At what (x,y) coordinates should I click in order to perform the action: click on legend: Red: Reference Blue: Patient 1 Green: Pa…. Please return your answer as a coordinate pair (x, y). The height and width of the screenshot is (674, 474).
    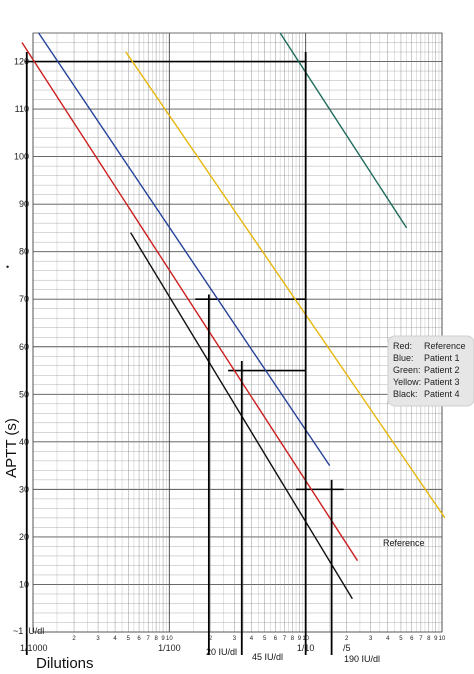
    Looking at the image, I should click on (430, 371).